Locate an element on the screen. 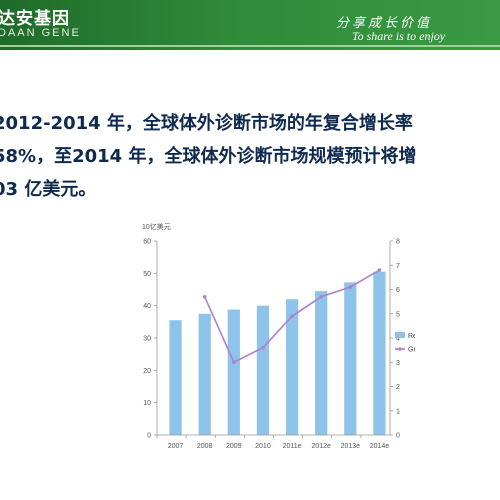 This screenshot has width=500, height=500. y-tick-label: 50 is located at coordinates (147, 274).